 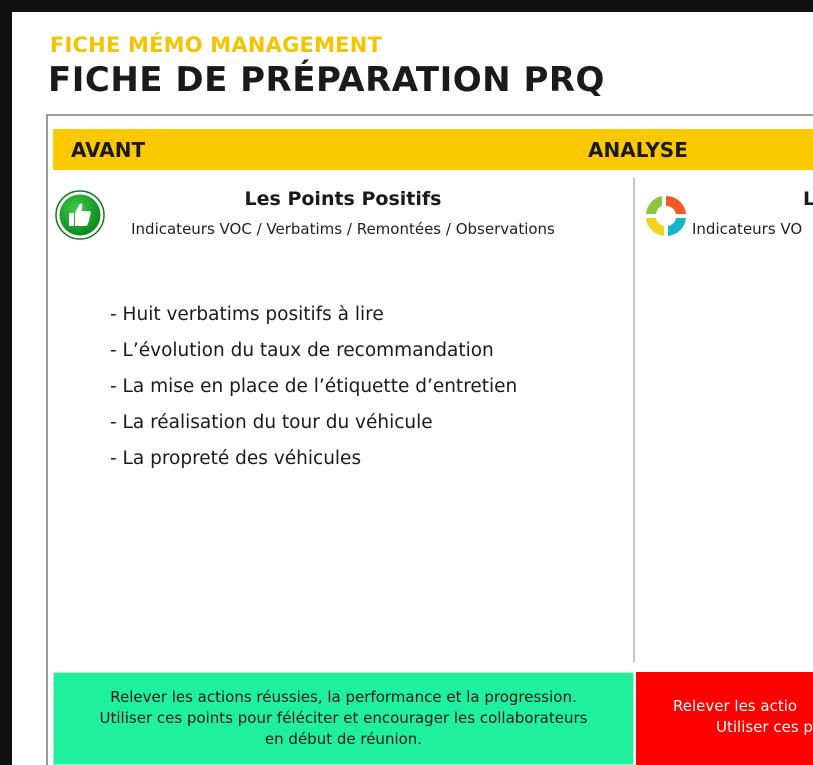 What do you see at coordinates (747, 229) in the screenshot?
I see `second-column-subtitle: Indicateurs VO` at bounding box center [747, 229].